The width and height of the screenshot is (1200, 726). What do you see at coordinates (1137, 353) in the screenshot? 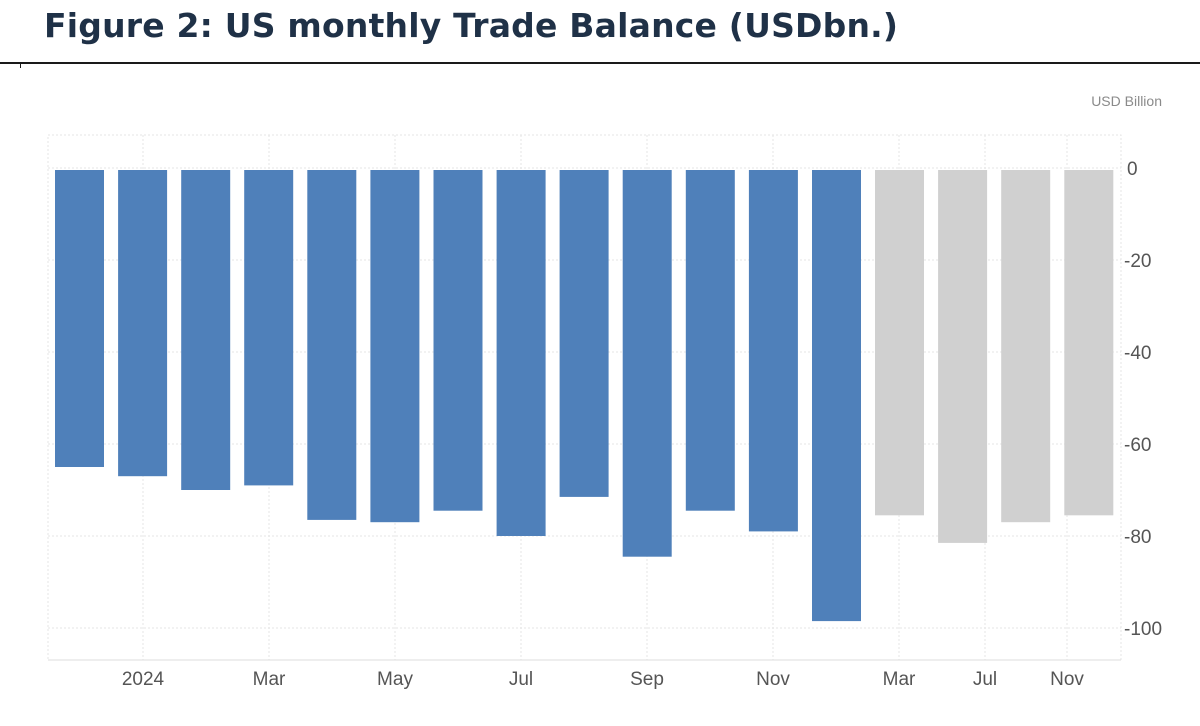
I see `y-tick-label: -40` at bounding box center [1137, 353].